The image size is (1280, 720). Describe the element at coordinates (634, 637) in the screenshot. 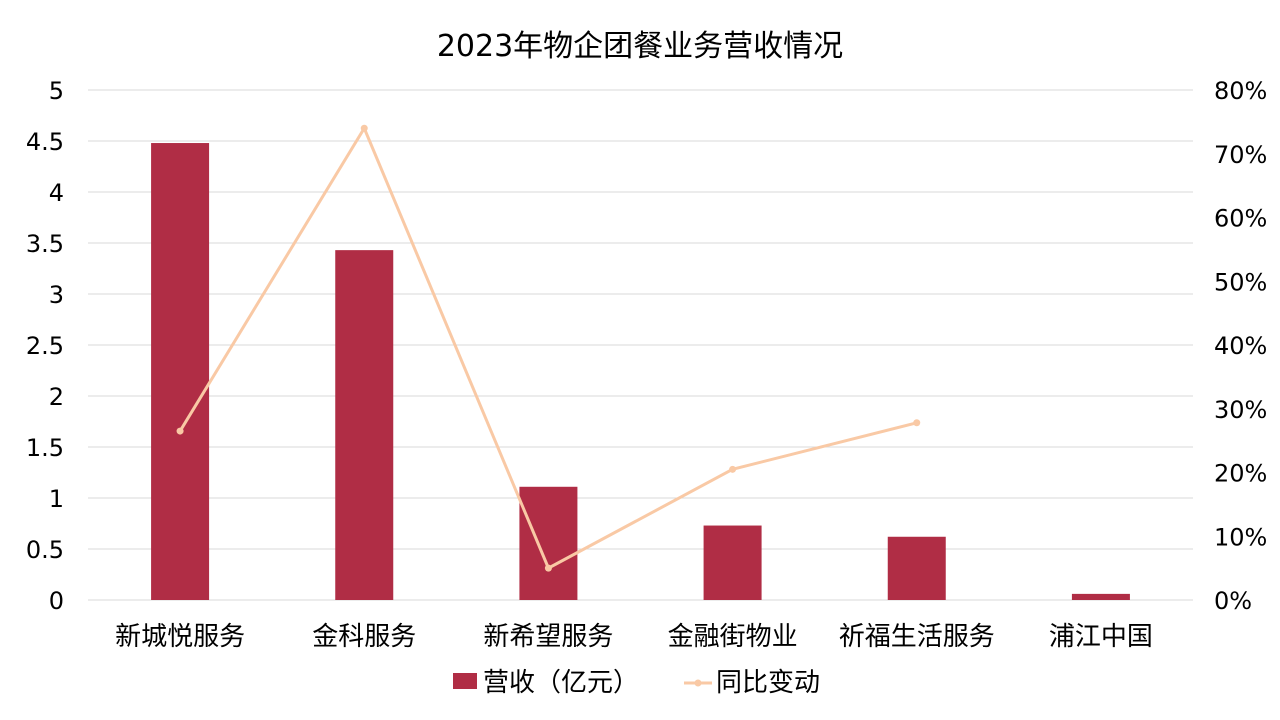

I see `category-labels: 新城悦服务 金科服务 新希望服务 金融街物业 祈福生活服务 浦江中国` at that location.